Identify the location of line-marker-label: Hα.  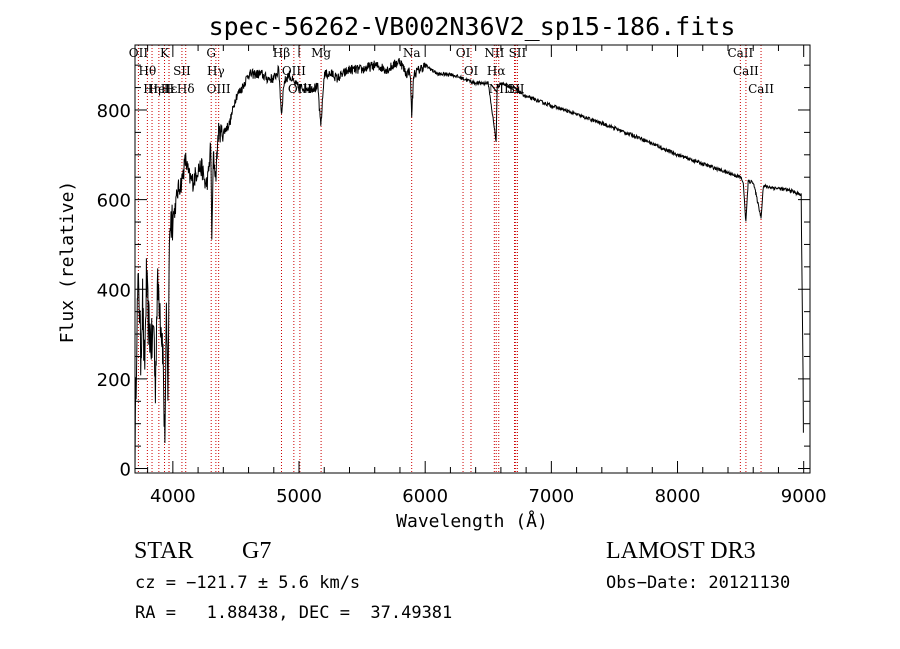
(496, 71).